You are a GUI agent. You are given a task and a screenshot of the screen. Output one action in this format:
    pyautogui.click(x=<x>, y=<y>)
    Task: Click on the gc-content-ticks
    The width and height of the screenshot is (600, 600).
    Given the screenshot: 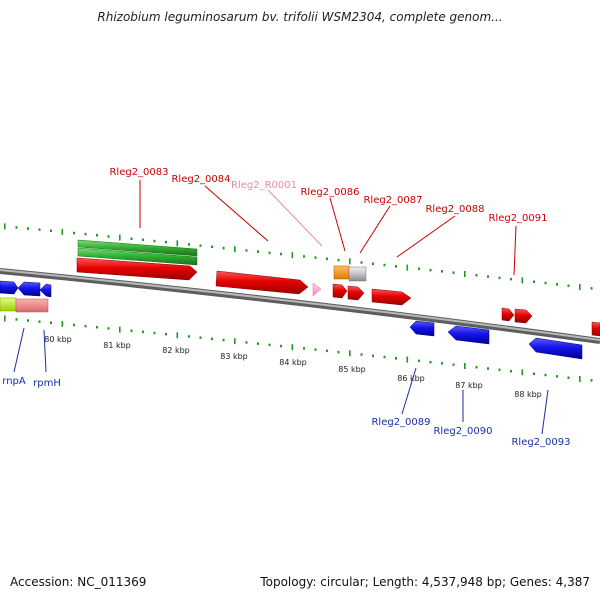 What is the action you would take?
    pyautogui.click(x=298, y=256)
    